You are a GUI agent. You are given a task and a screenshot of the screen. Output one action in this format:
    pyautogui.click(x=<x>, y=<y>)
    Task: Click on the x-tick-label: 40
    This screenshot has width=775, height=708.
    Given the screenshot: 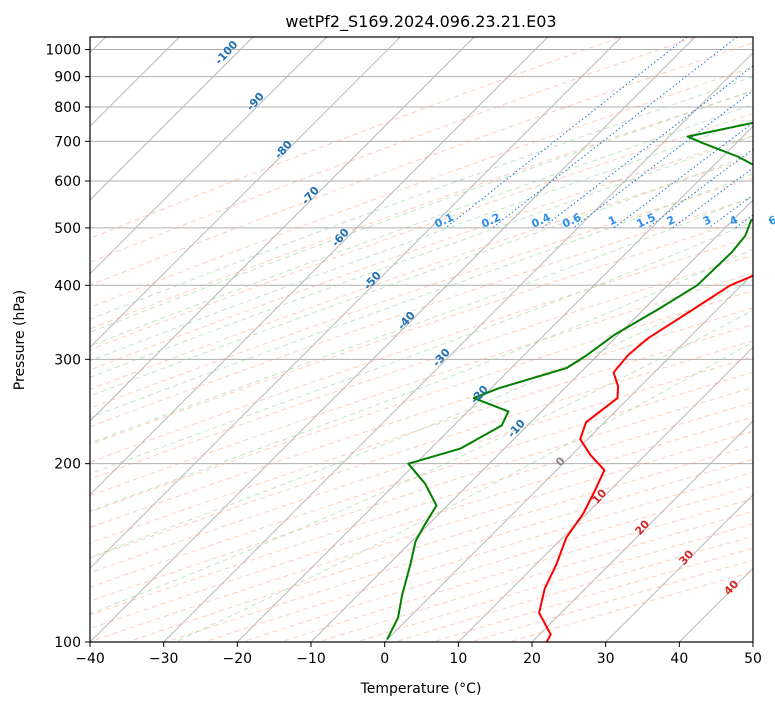 What is the action you would take?
    pyautogui.click(x=679, y=659)
    